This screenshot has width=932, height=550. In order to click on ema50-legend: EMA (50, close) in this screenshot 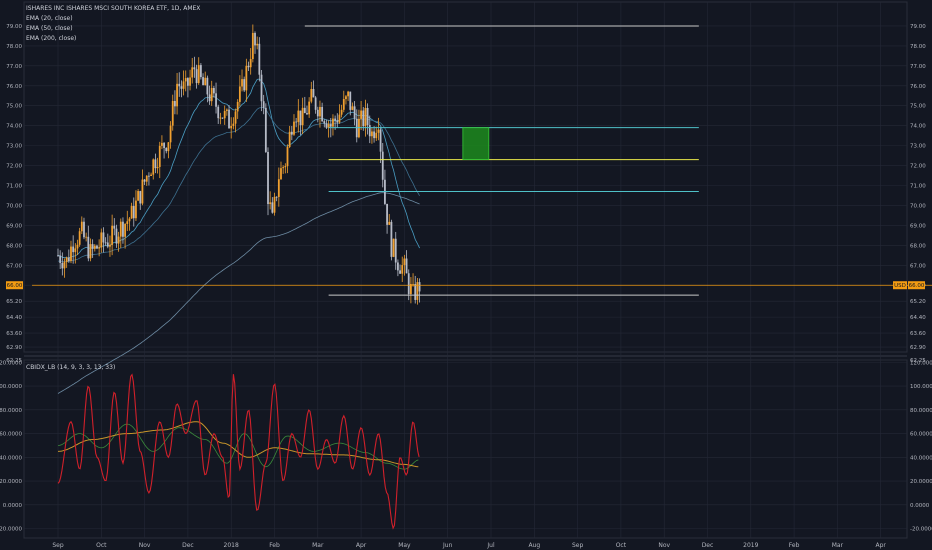, I will do `click(49, 28)`.